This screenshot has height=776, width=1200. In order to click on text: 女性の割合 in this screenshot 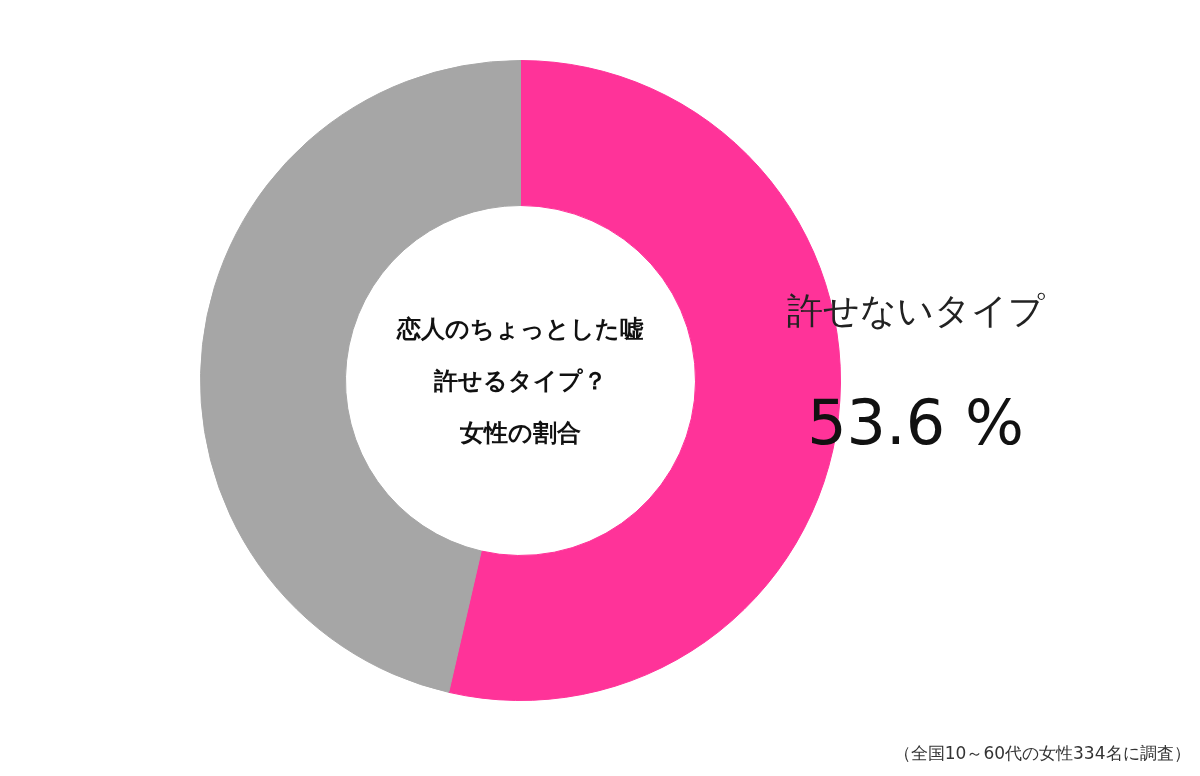, I will do `click(520, 432)`.